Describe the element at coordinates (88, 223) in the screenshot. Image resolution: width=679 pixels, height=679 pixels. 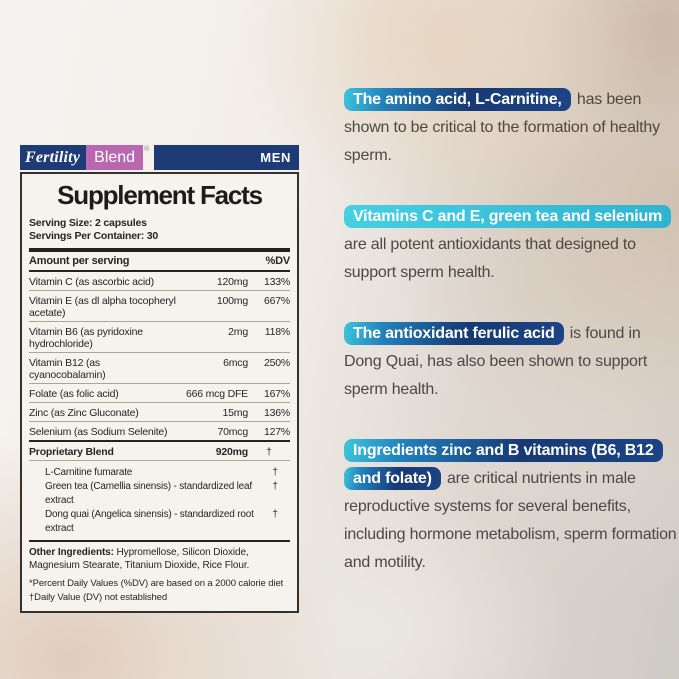
I see `serving-size: Serving Size: 2 capsules` at that location.